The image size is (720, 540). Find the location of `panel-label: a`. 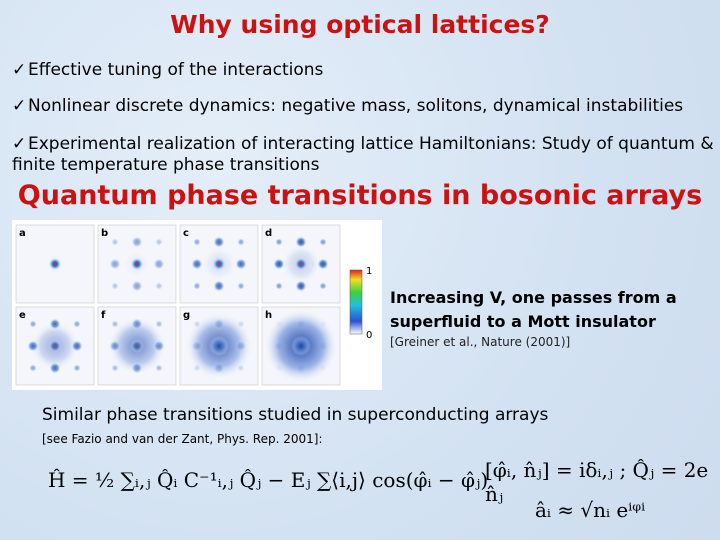

panel-label: a is located at coordinates (22, 233).